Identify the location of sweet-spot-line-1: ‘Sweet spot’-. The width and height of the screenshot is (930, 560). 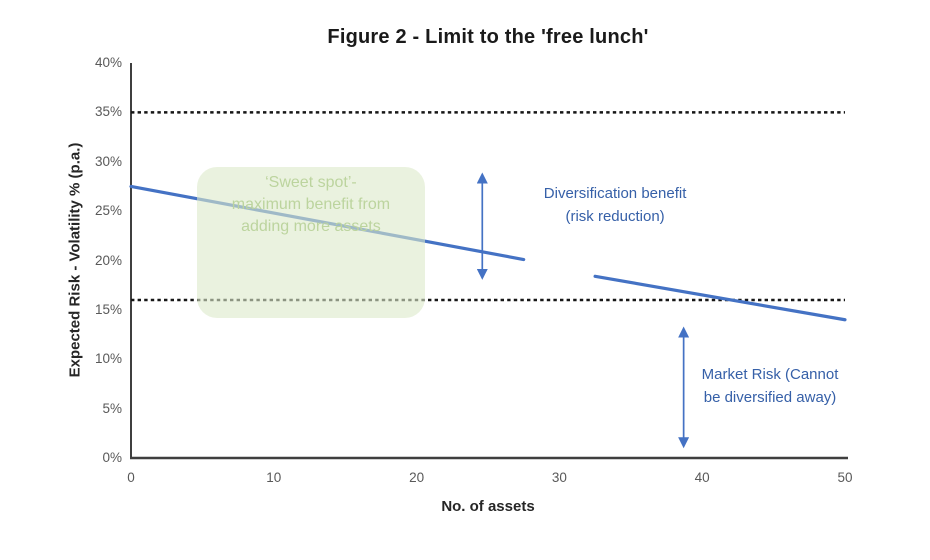
(311, 182).